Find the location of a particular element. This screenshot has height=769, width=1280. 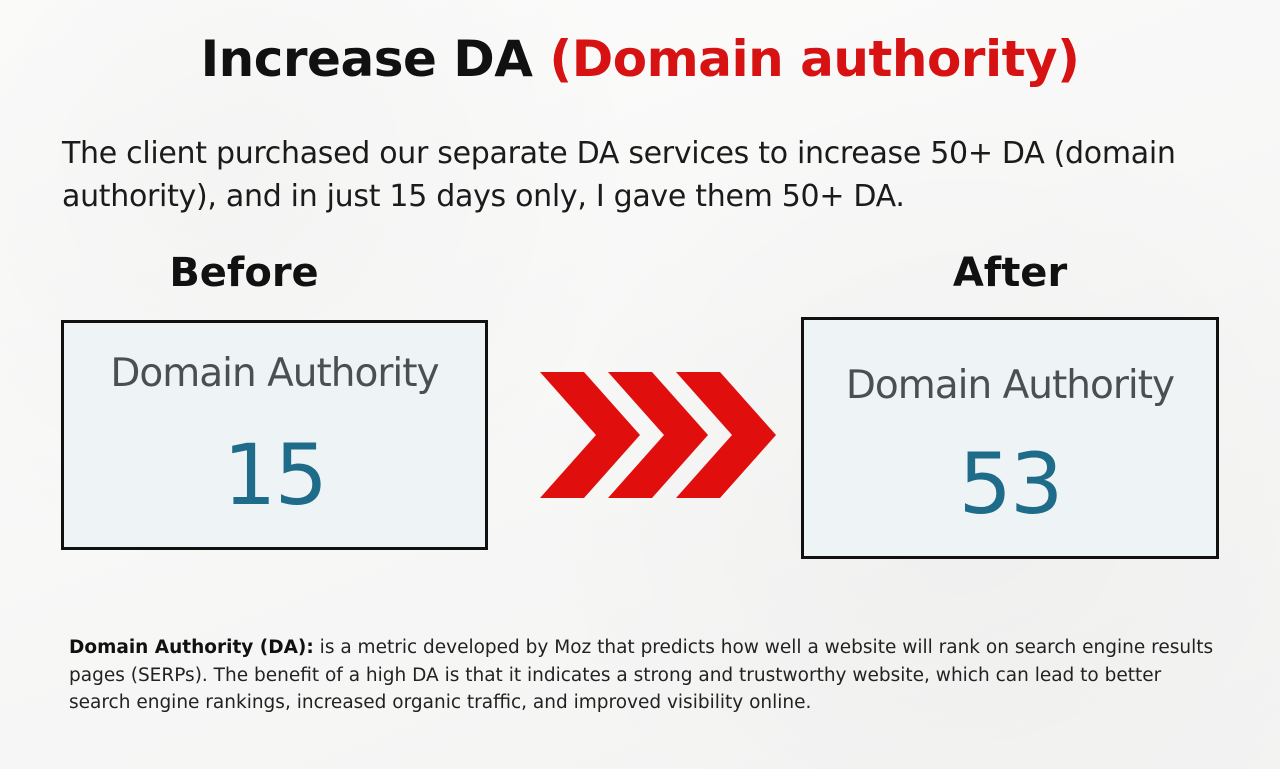

triple-chevron-right-icon is located at coordinates (658, 435).